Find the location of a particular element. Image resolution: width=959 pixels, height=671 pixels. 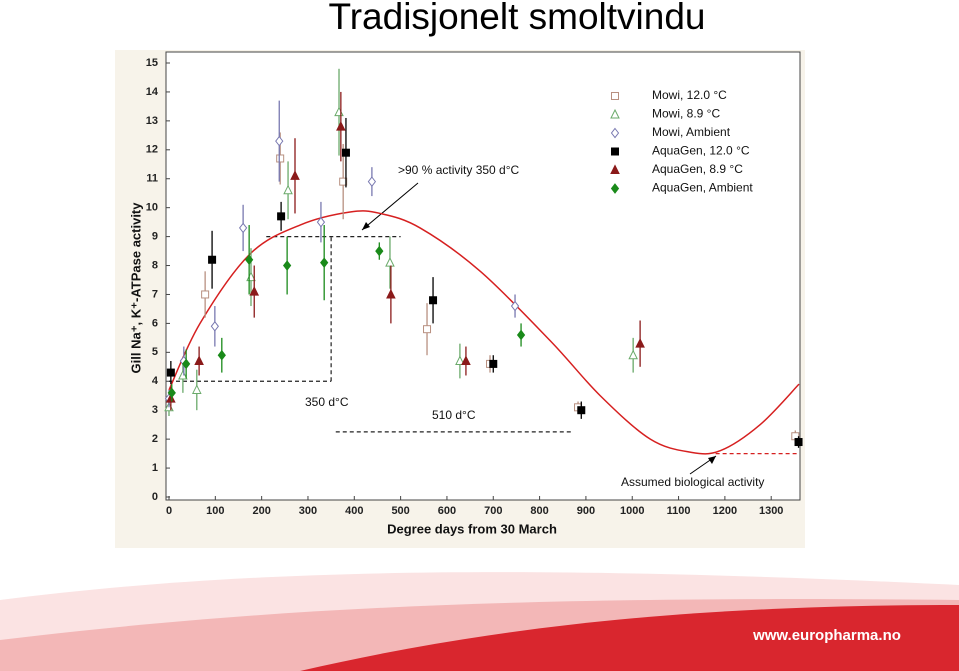

legend-label: Mowi, 8.9 °C is located at coordinates (686, 114).